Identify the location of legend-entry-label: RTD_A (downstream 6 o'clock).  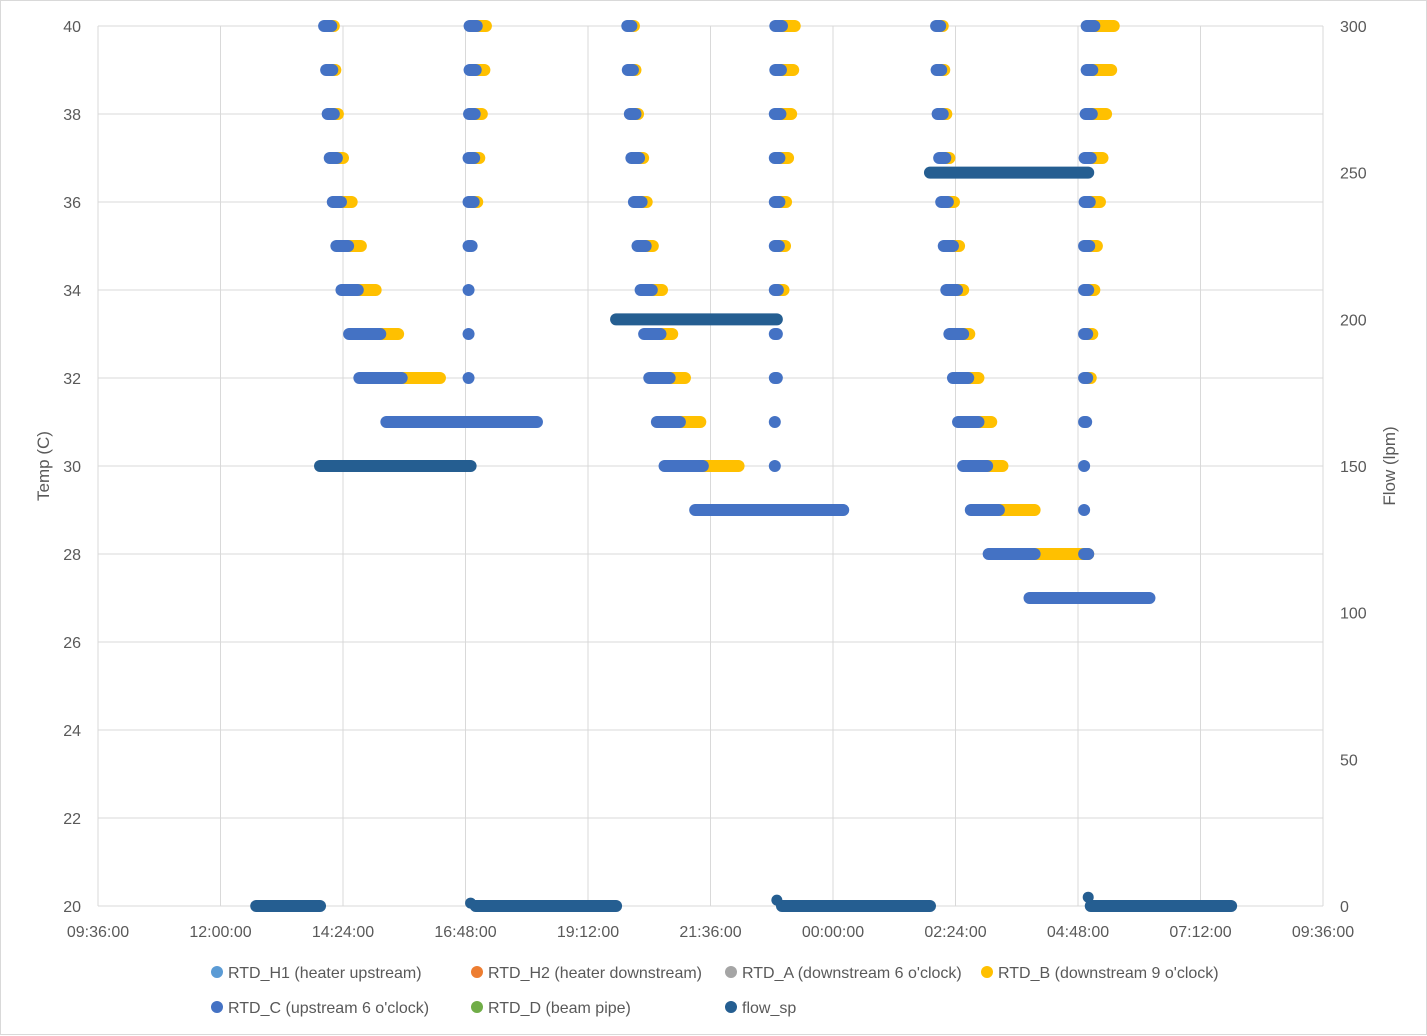
(852, 973).